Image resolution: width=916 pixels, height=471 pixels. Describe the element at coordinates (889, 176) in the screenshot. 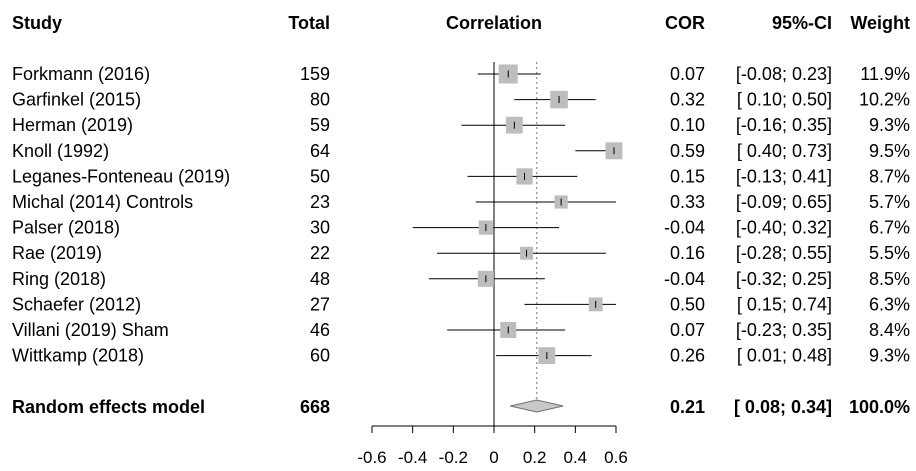

I see `study-weight: 8.7%` at that location.